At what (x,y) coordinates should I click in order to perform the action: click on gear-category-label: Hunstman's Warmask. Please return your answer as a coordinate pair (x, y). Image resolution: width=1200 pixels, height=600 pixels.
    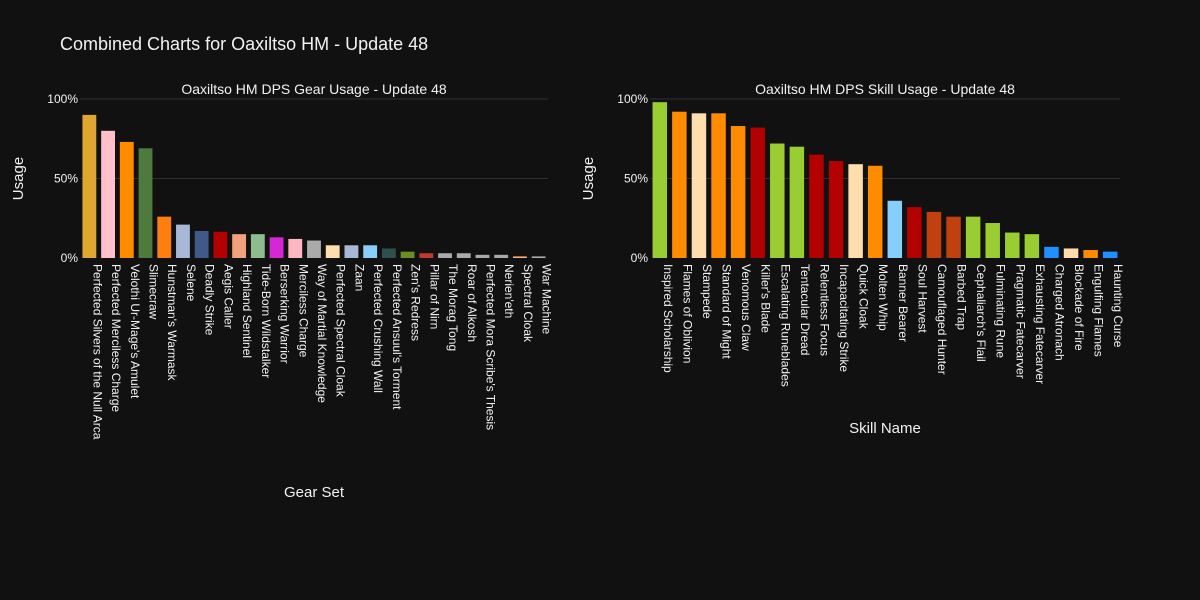
    Looking at the image, I should click on (172, 323).